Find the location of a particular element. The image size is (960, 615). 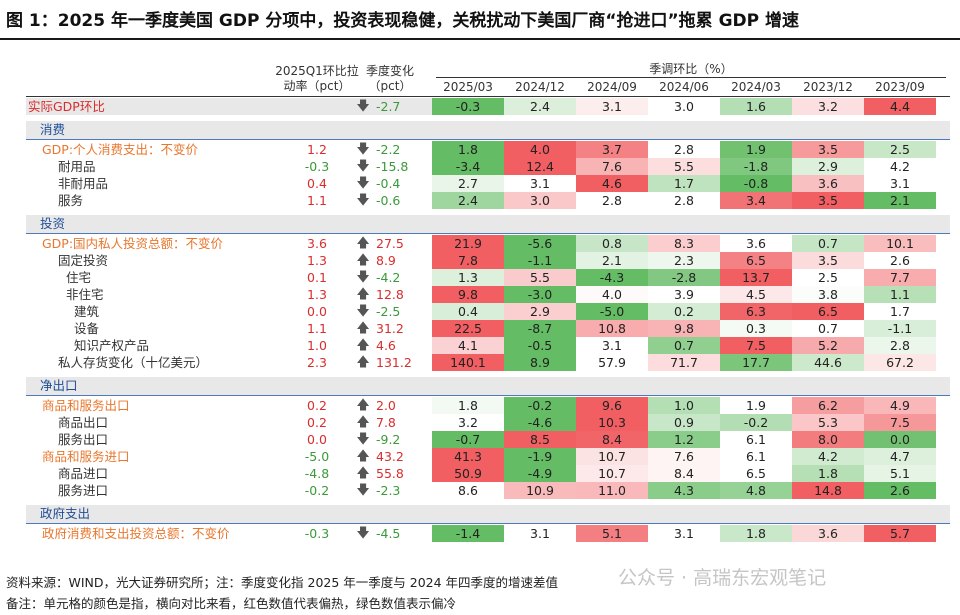

pull-rate-value: 0.0 is located at coordinates (317, 439).